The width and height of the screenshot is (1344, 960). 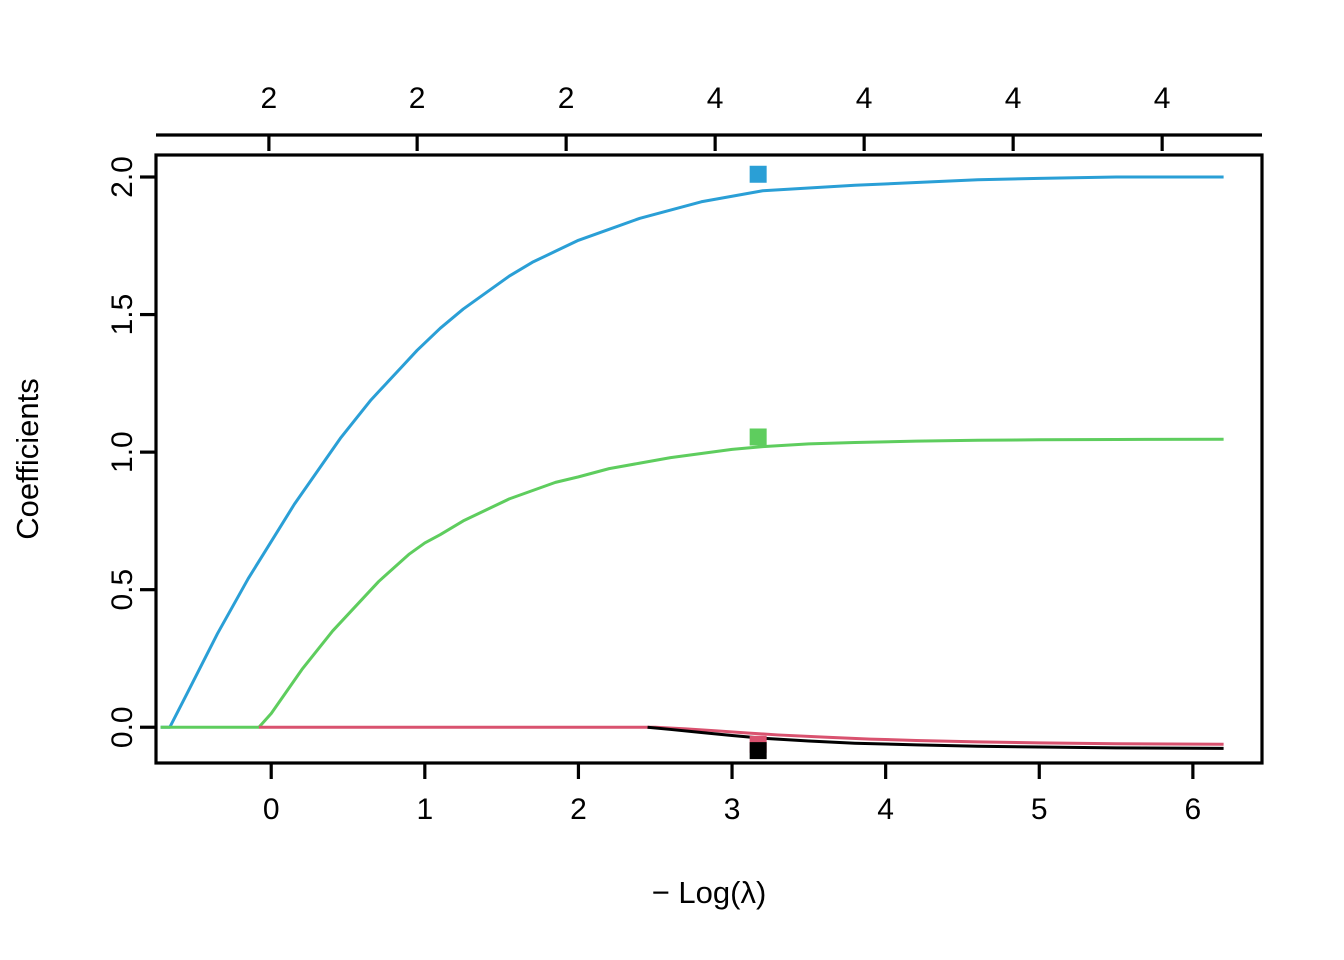 What do you see at coordinates (935, 737) in the screenshot?
I see `series-line-v4` at bounding box center [935, 737].